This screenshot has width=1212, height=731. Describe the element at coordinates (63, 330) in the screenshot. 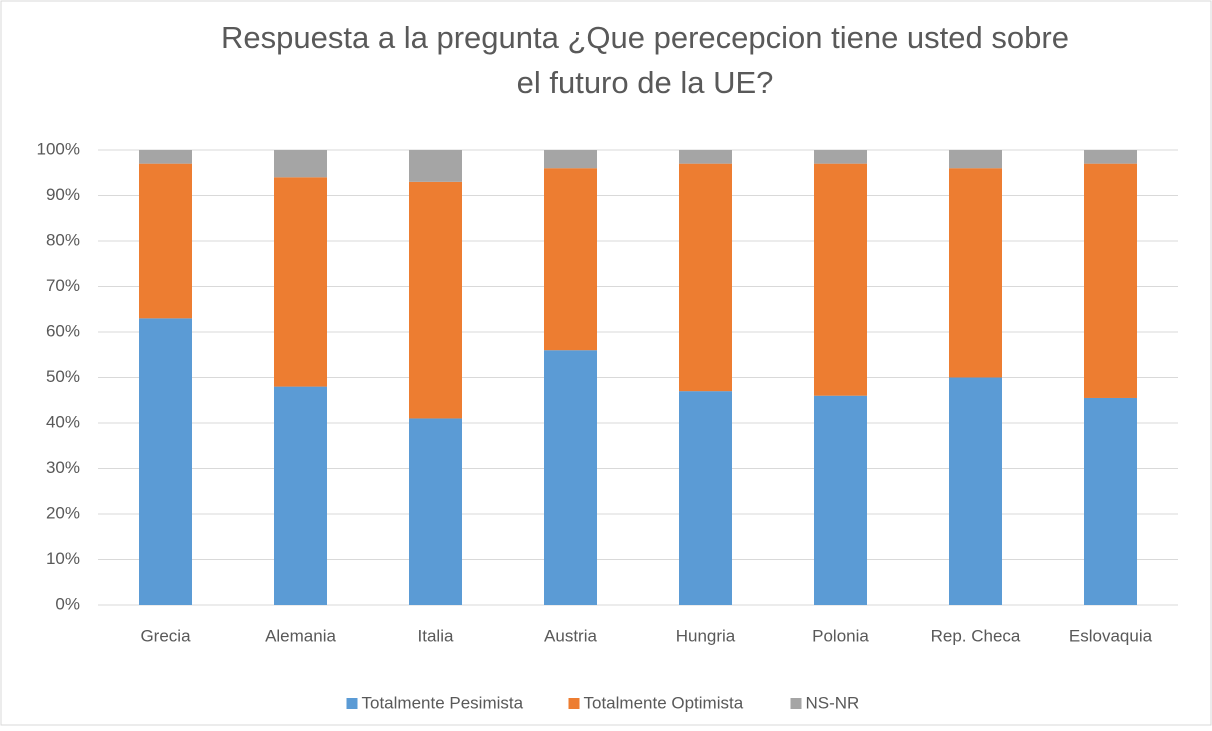

I see `y-tick-label: 60%` at that location.